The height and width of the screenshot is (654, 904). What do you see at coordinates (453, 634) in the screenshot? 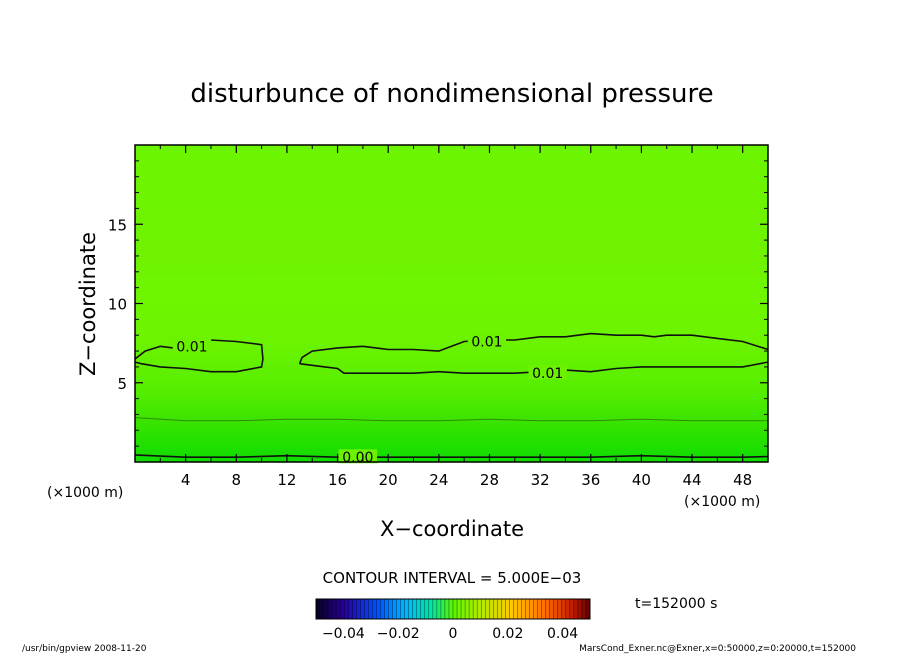
I see `colorbar-tick-label: 0` at bounding box center [453, 634].